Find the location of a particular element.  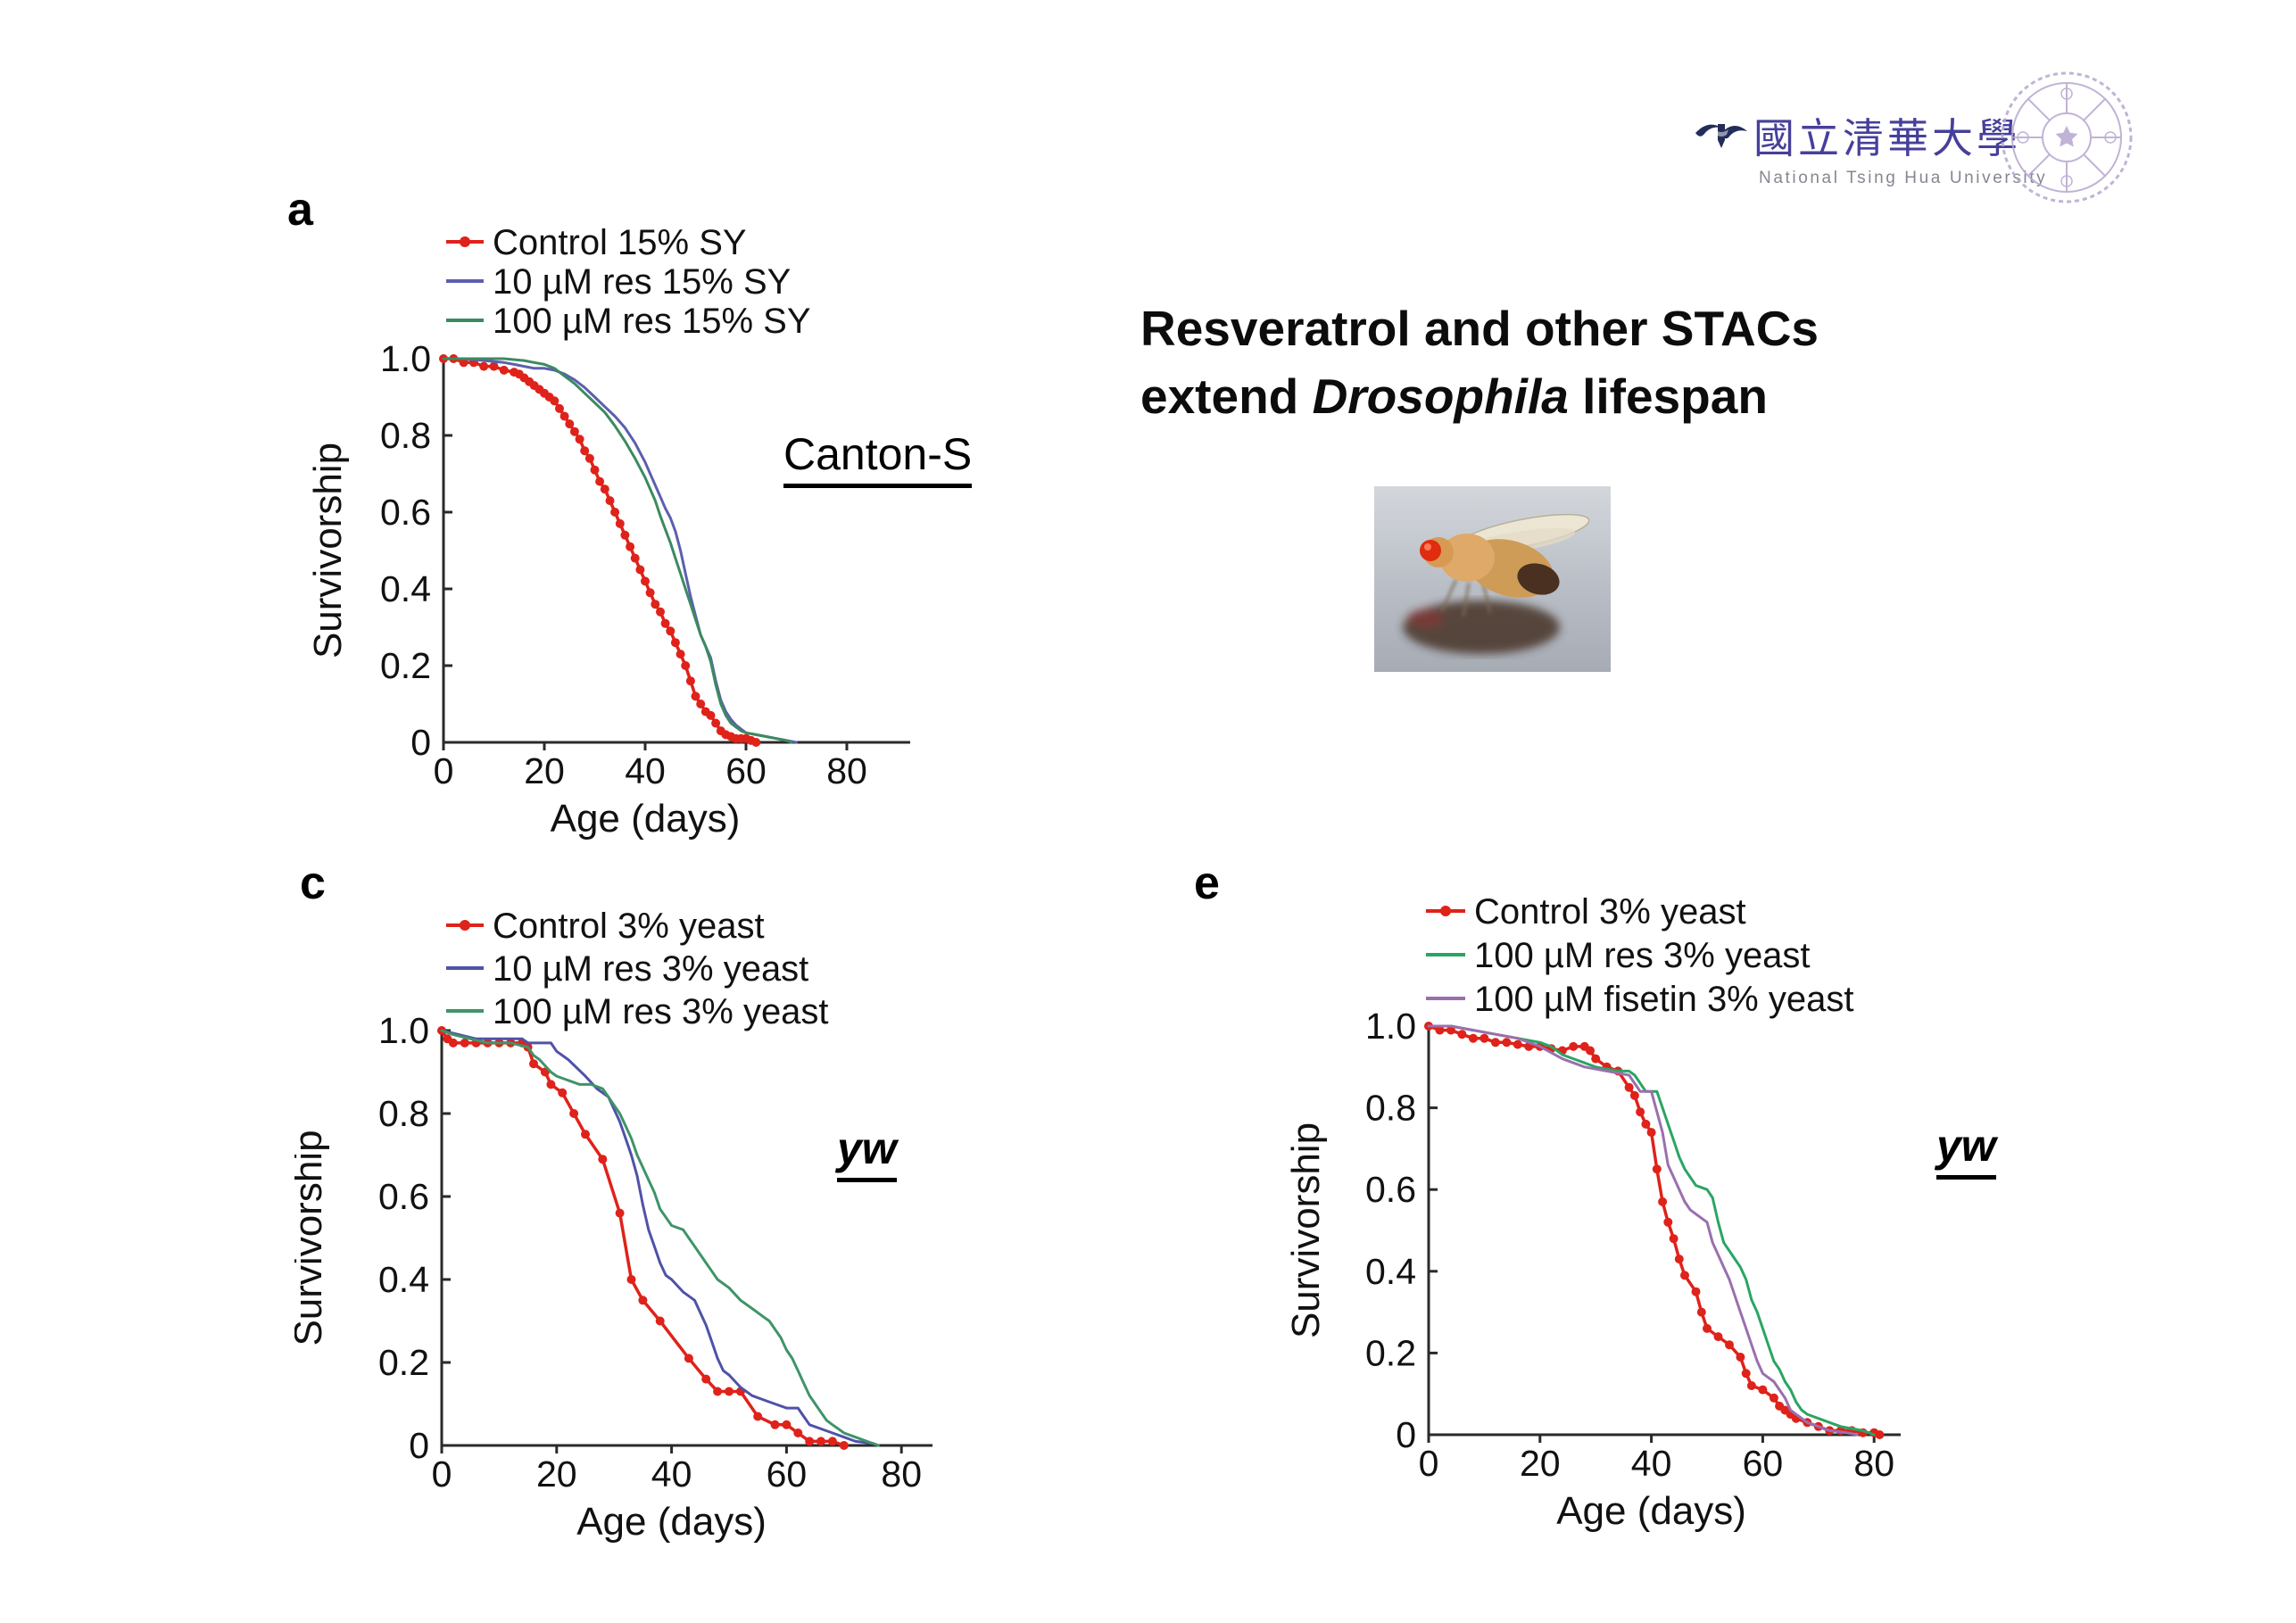

drosophila-photo is located at coordinates (1493, 579).